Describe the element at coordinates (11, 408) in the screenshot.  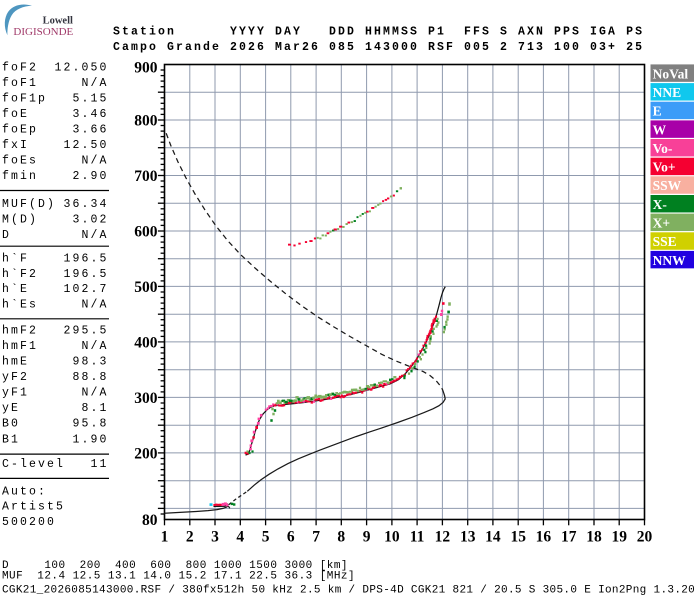
I see `svg-text: yE` at that location.